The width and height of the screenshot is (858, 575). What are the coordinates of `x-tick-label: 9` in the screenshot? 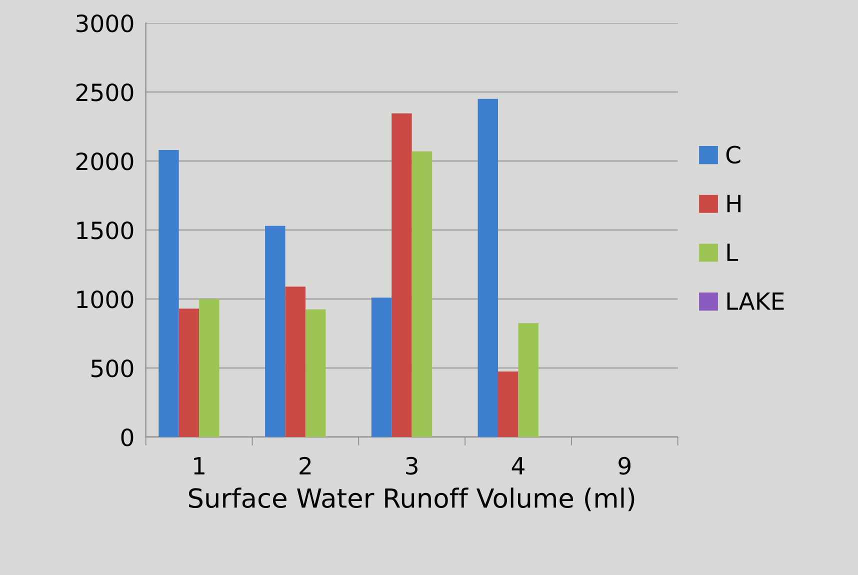 It's located at (624, 465).